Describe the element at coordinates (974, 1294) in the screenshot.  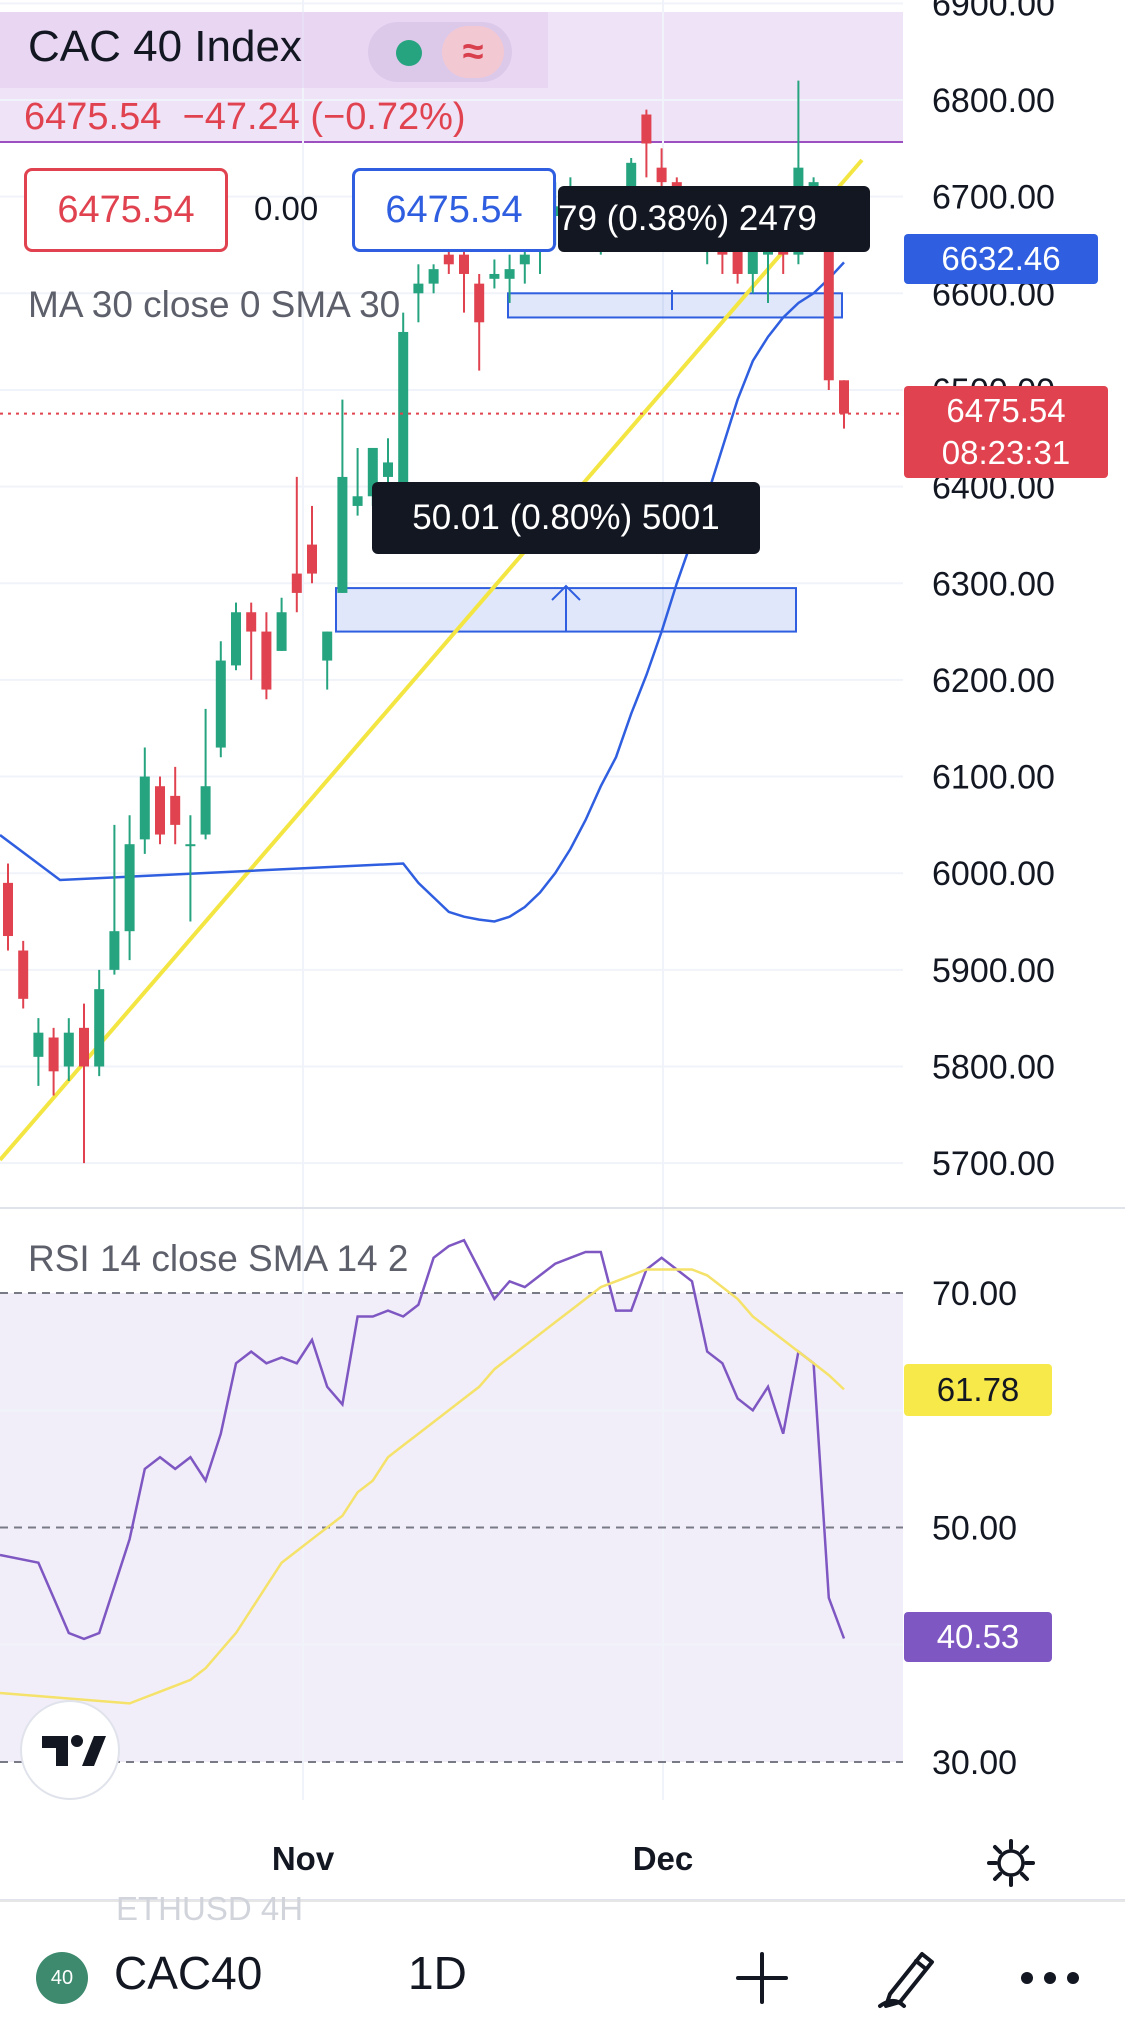
I see `rsi-axis-label: 70.00` at that location.